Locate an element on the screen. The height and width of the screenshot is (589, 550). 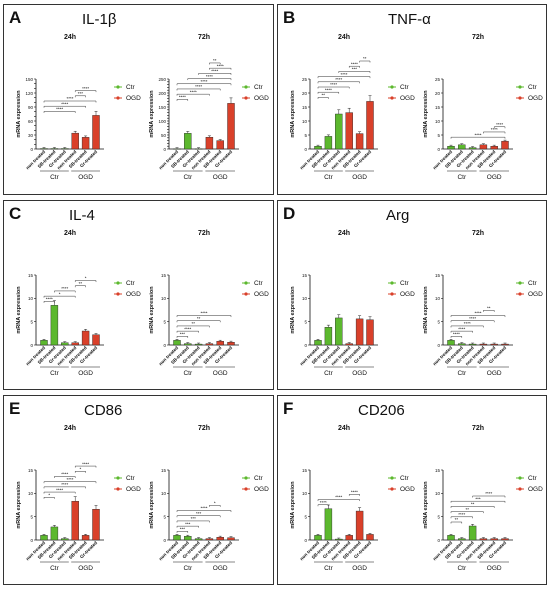
significance-label: * is located at coordinates (60, 293).